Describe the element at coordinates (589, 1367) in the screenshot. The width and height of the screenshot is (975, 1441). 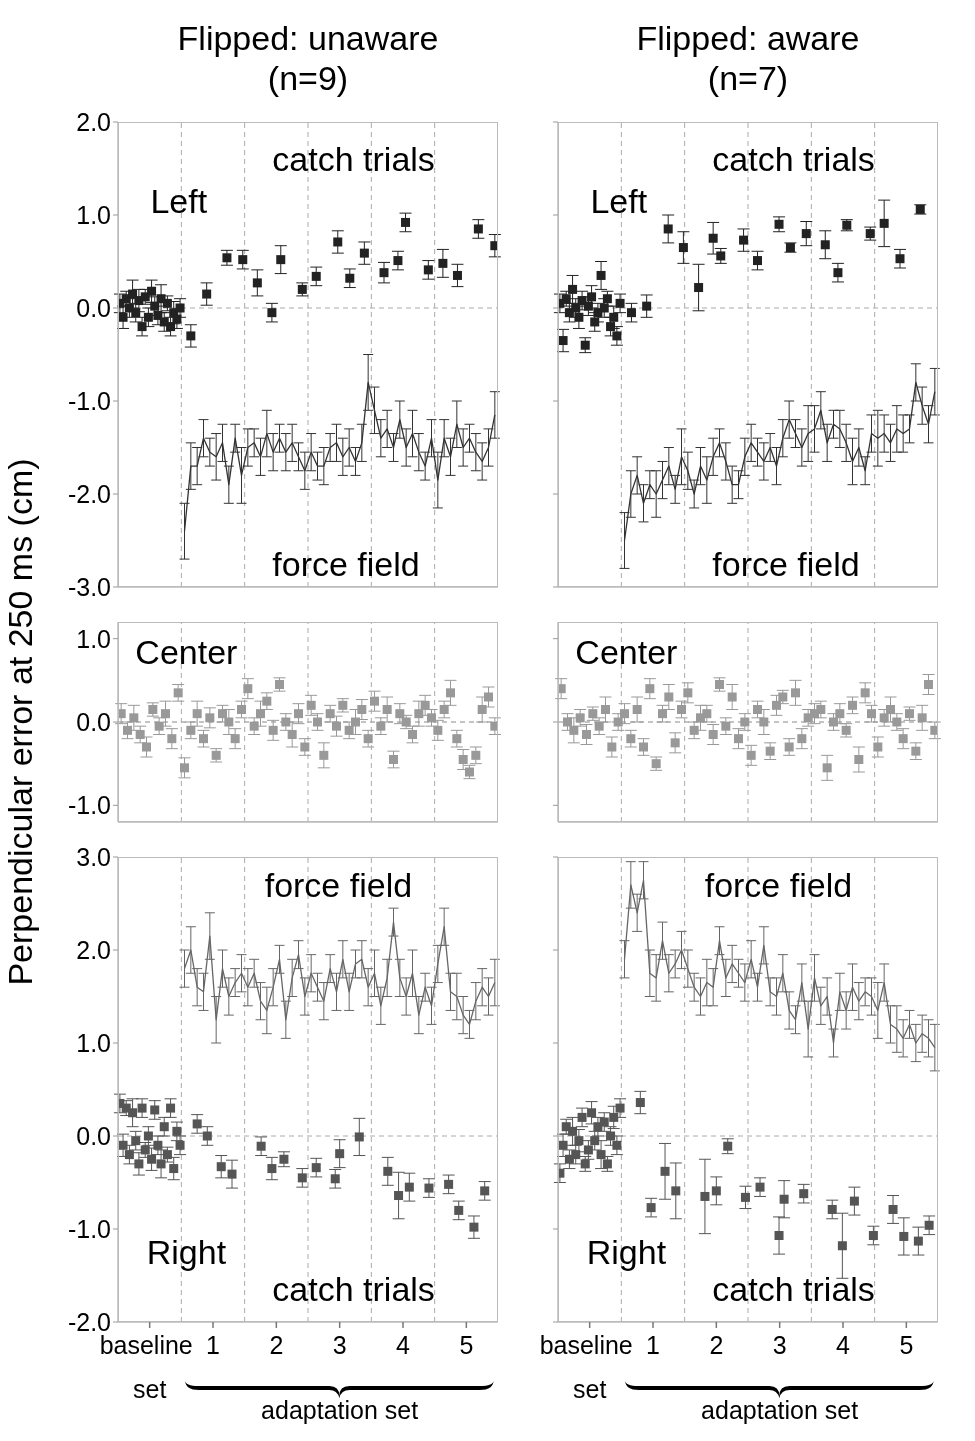
I see `x-tick-label: baseline set` at that location.